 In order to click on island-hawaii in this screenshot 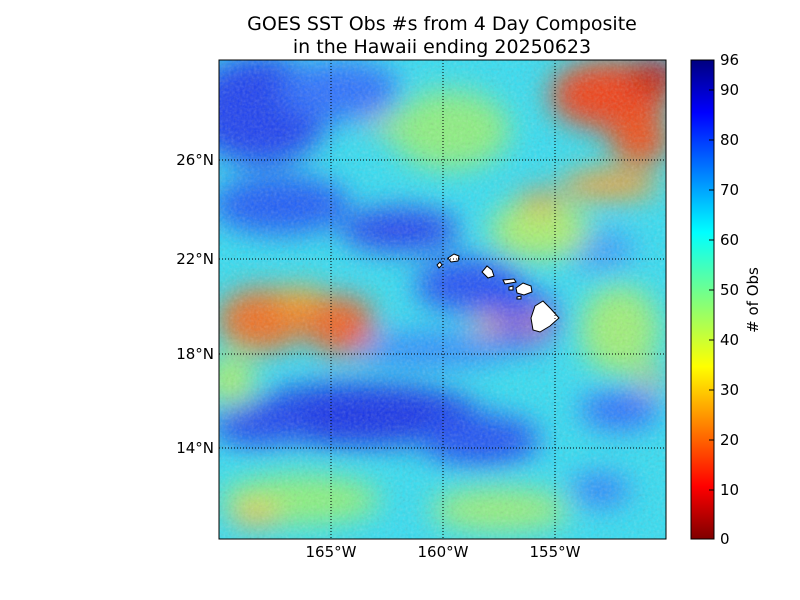, I will do `click(545, 316)`.